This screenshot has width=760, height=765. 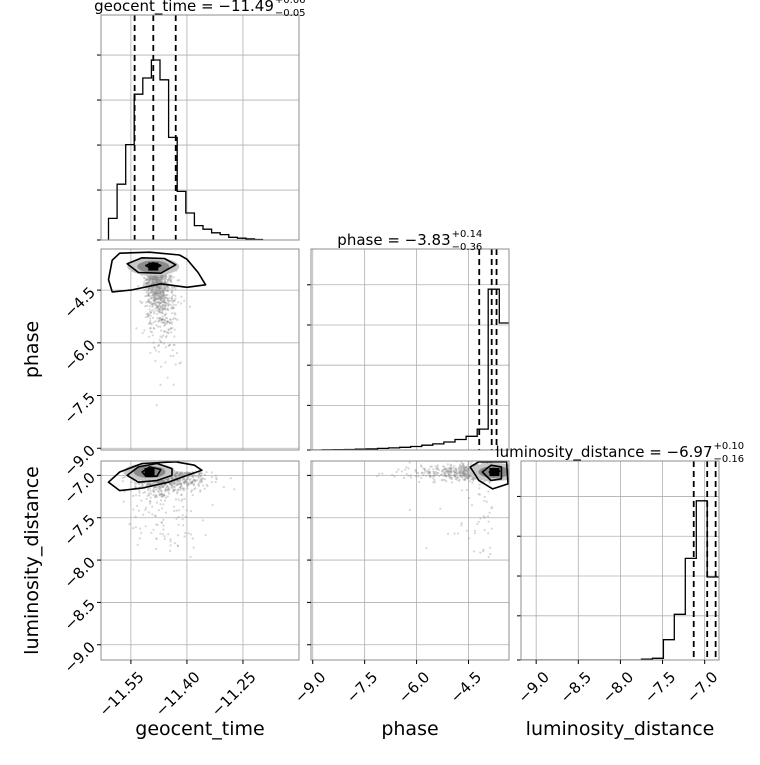 I want to click on x-tick-label-luminosity_distance: −8.5, so click(x=576, y=687).